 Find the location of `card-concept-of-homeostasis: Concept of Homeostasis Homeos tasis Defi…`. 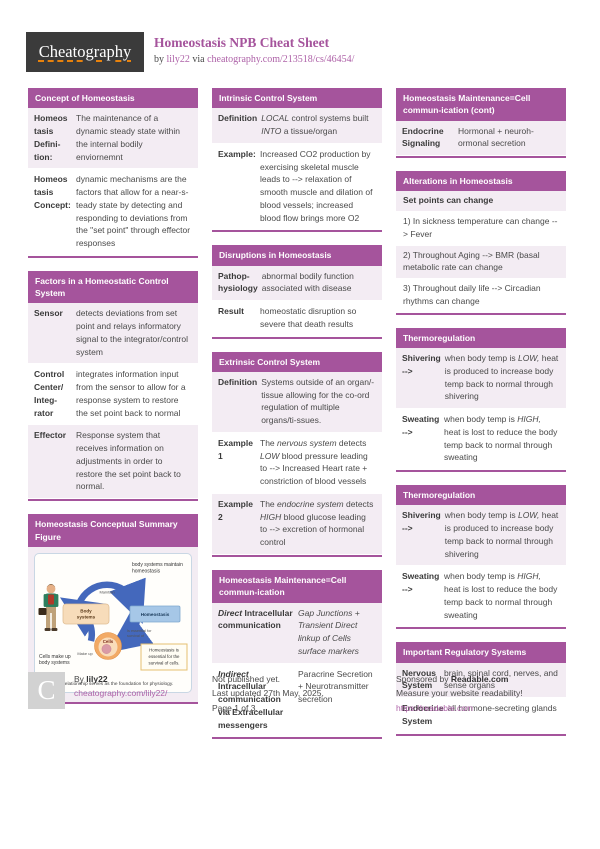

card-concept-of-homeostasis: Concept of Homeostasis Homeos tasis Defi… is located at coordinates (113, 173).